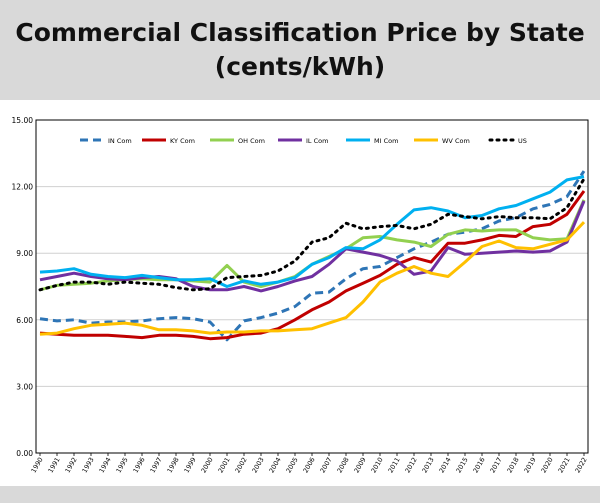  Describe the element at coordinates (275, 465) in the screenshot. I see `x-tick-label: 2004` at that location.